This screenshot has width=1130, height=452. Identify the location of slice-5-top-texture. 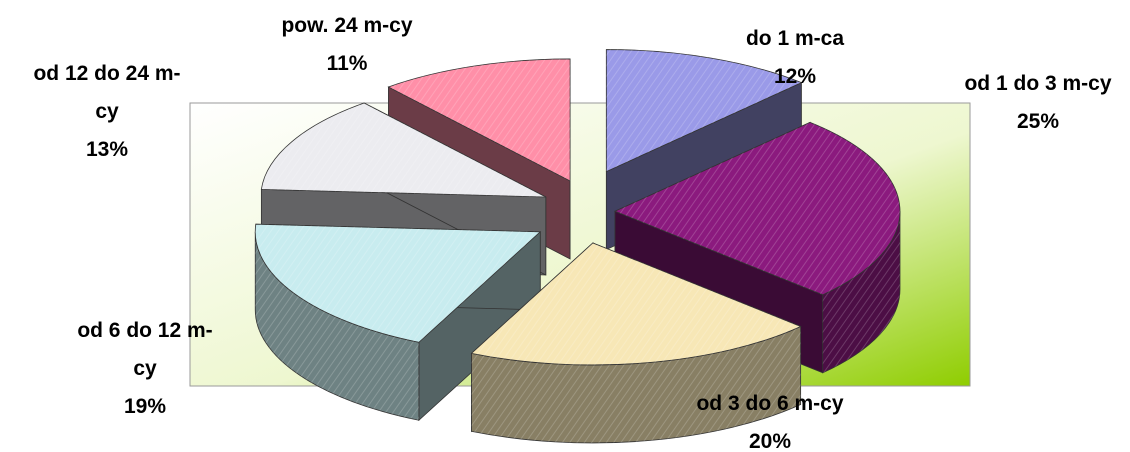
(403, 150).